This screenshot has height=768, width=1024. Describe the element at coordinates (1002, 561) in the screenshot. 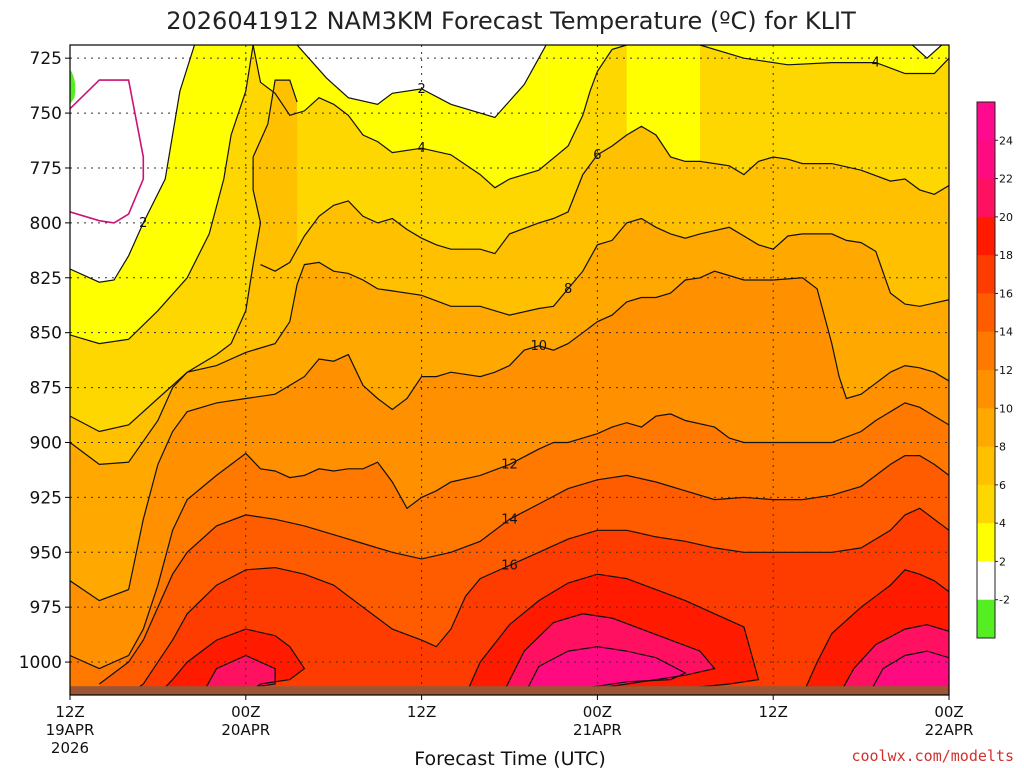

I see `colorbar-tick-2: 2` at that location.